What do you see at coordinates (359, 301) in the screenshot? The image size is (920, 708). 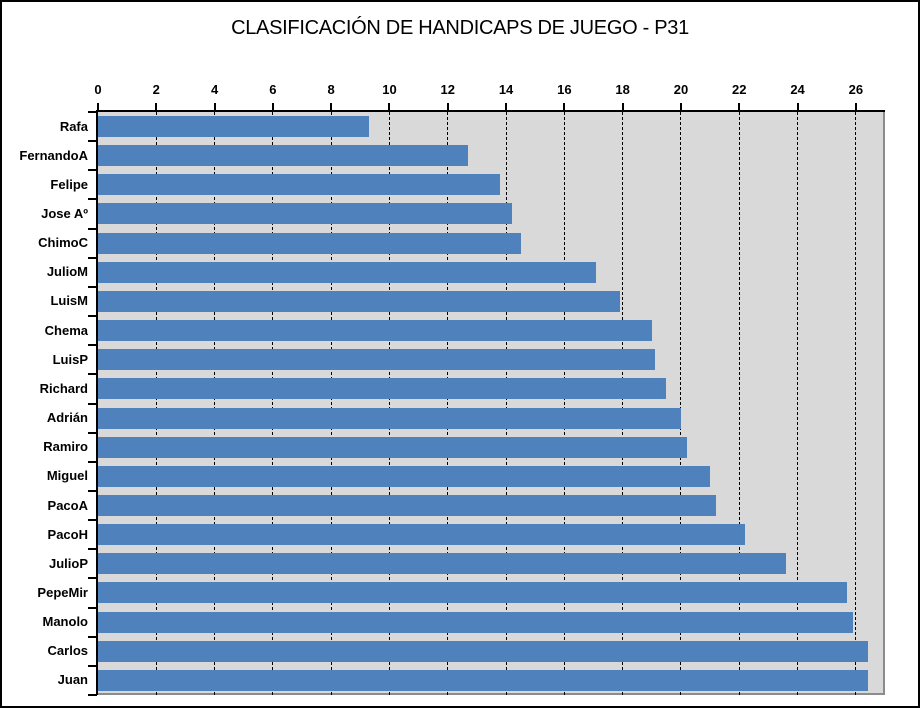 I see `bar-luism` at bounding box center [359, 301].